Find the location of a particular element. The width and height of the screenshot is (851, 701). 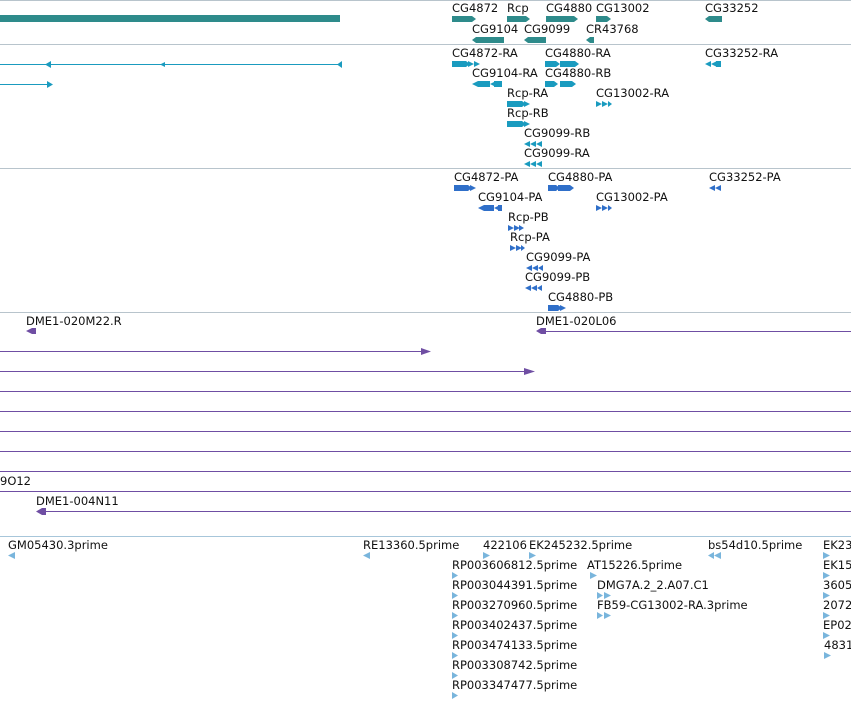

est-label-rp003474133: RP003474133.5prime is located at coordinates (515, 645).